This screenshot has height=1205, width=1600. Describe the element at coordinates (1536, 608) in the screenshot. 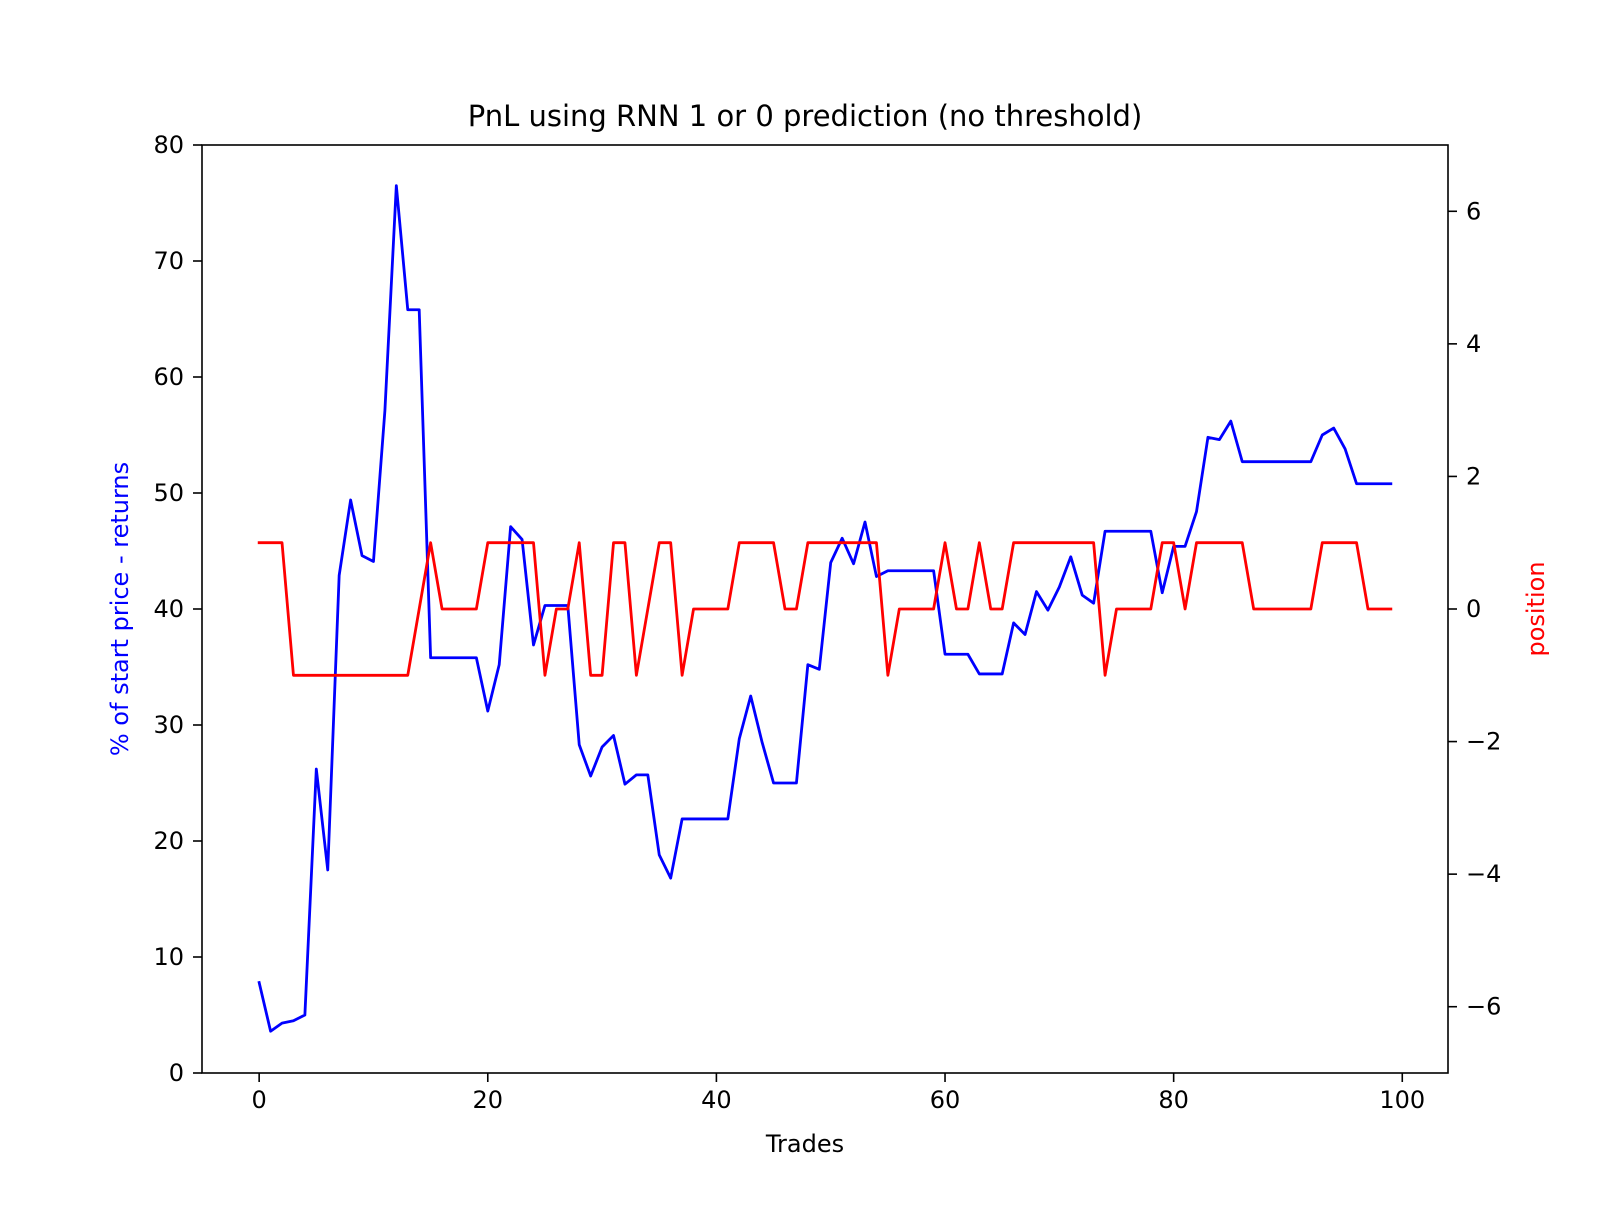

I see `y-axis-label-right: position` at that location.